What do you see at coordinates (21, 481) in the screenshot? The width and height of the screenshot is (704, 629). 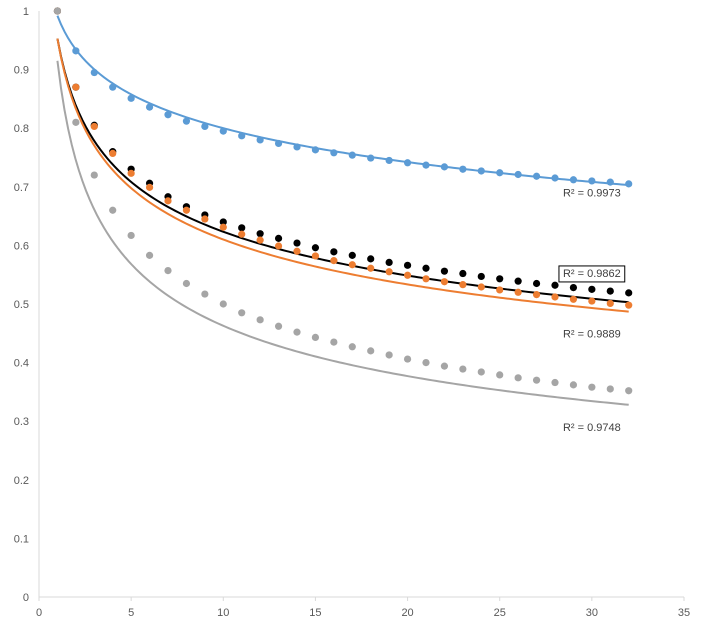 I see `y-tick-label: 0.2` at bounding box center [21, 481].